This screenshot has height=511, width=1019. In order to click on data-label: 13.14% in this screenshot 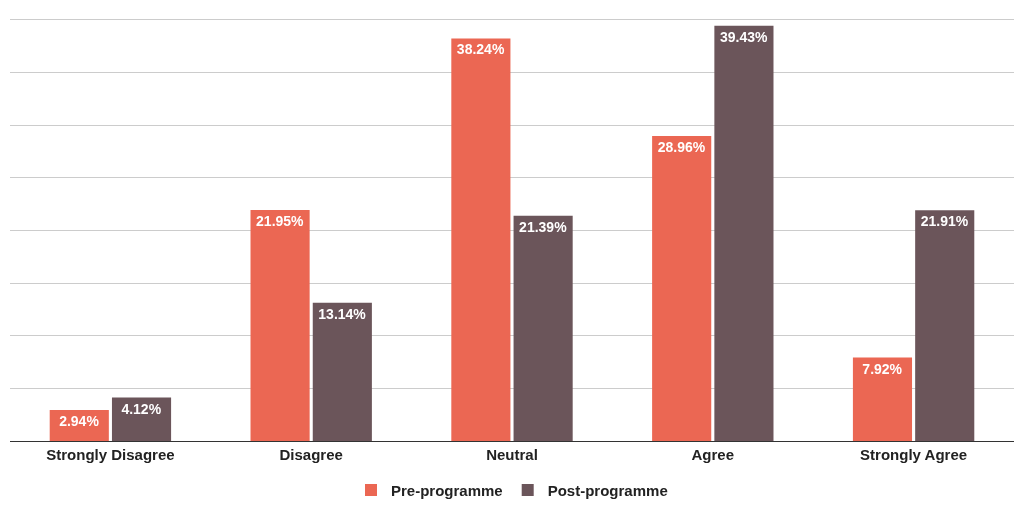, I will do `click(342, 313)`.